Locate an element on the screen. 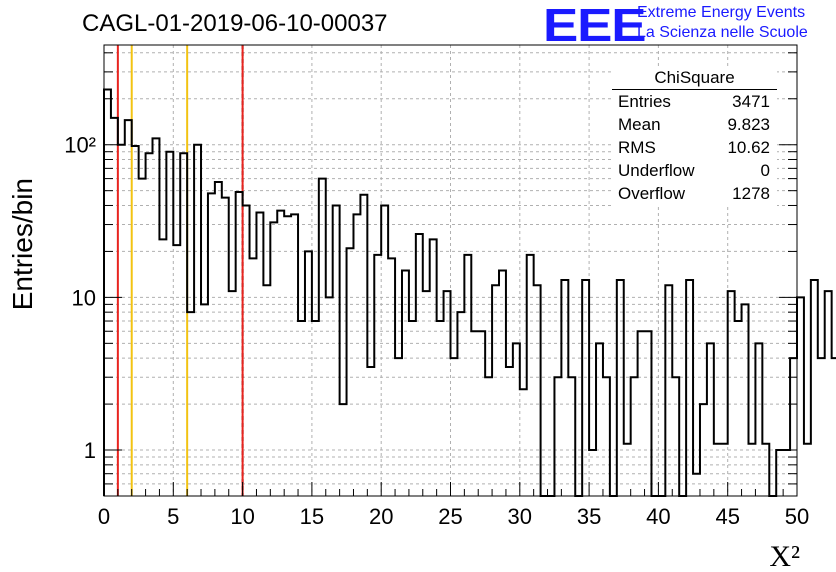  stats-row-underflow: Underflow 0 is located at coordinates (694, 172).